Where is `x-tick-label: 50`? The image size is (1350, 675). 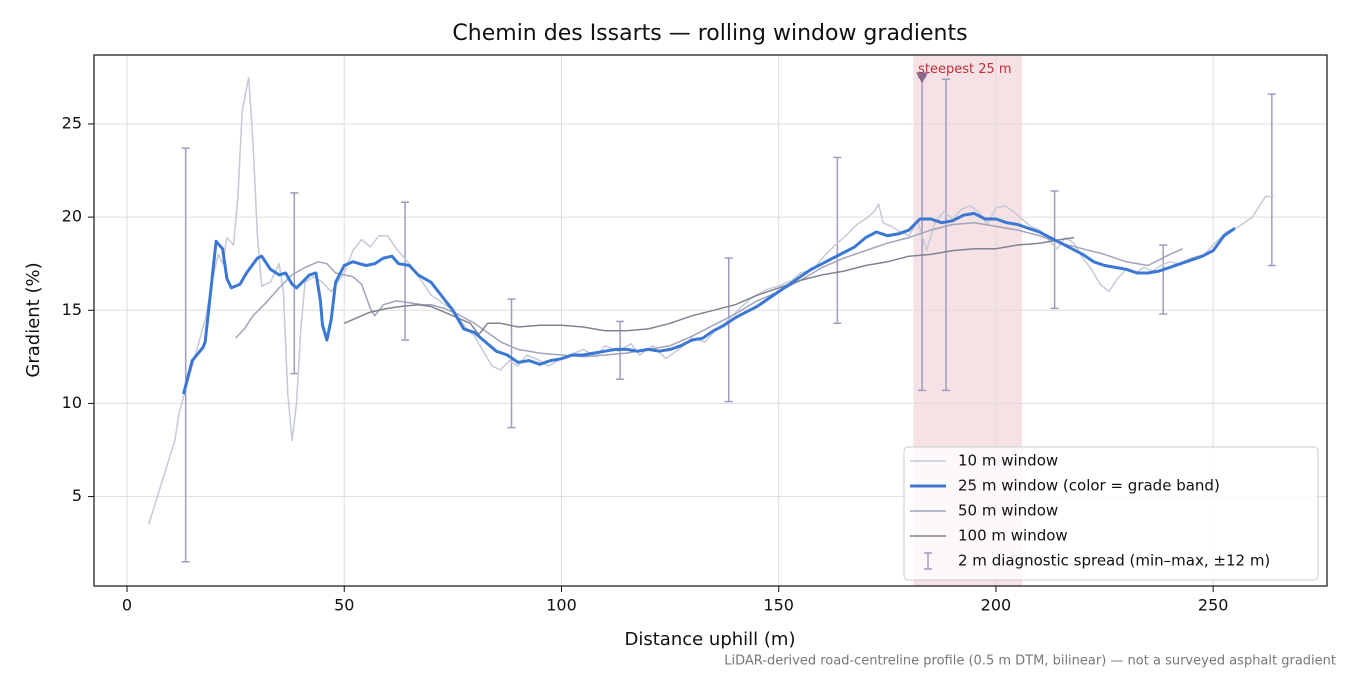 x-tick-label: 50 is located at coordinates (344, 605).